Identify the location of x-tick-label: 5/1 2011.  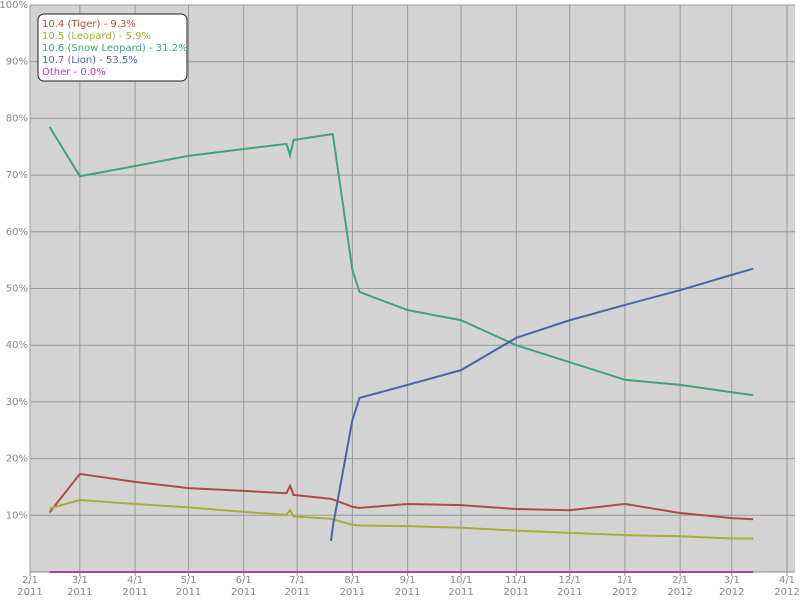
(188, 586).